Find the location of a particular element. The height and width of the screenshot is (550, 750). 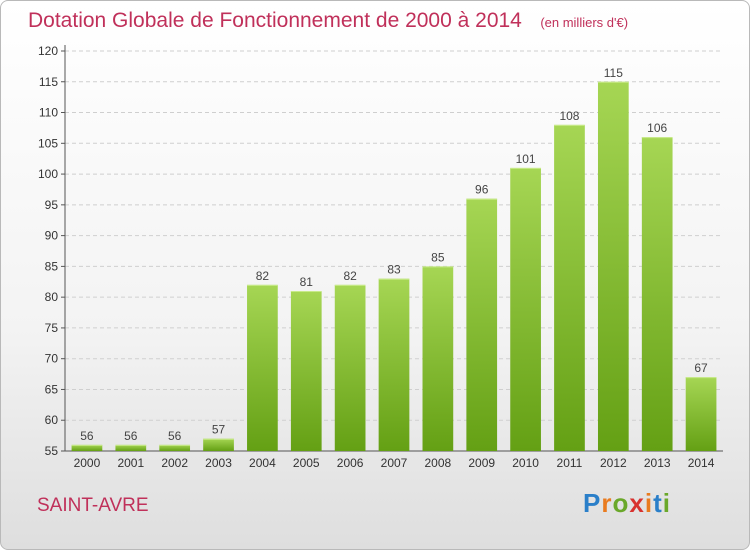

bar-2008 is located at coordinates (438, 358).